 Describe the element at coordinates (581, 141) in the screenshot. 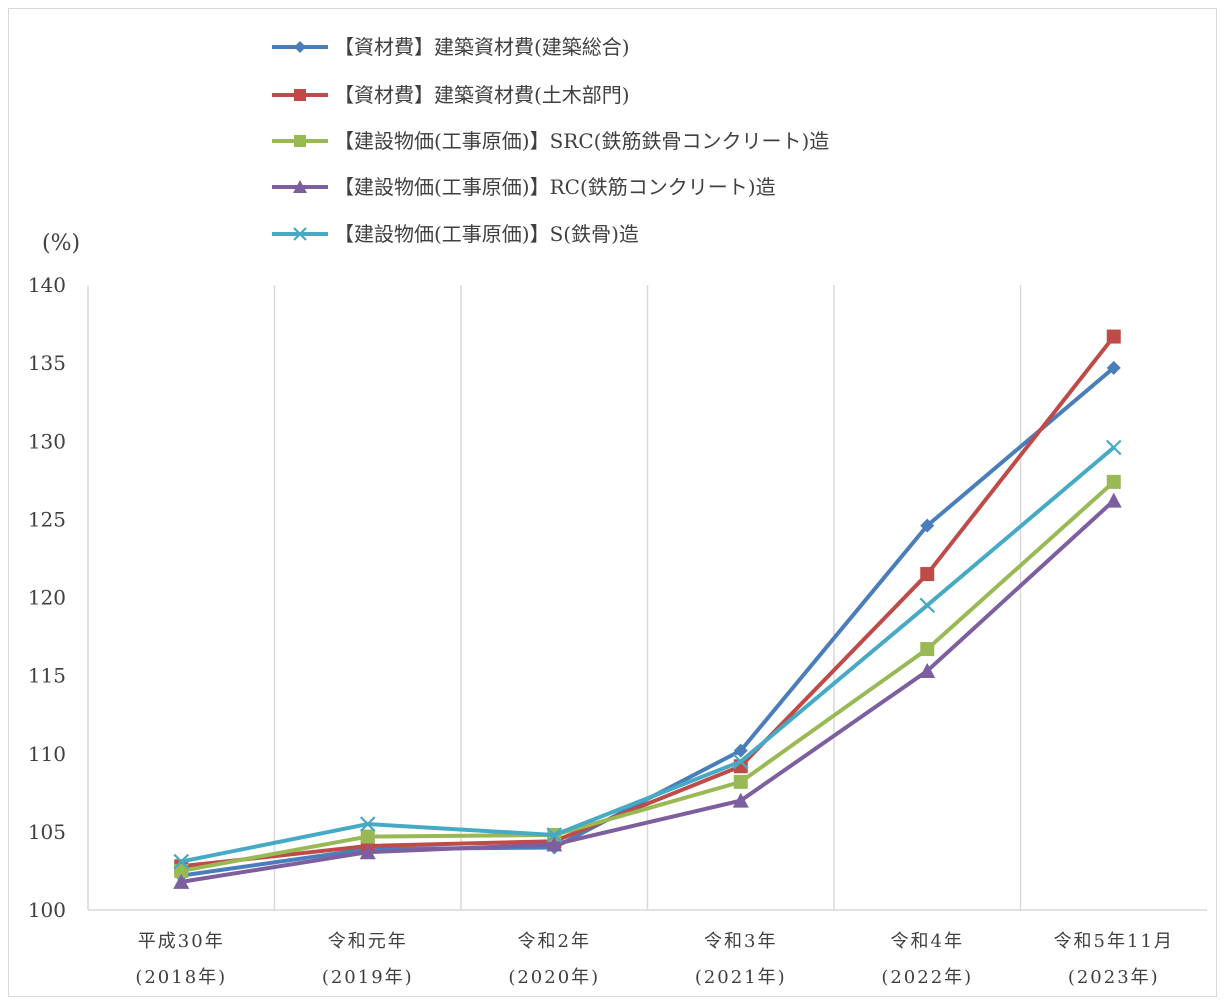

I see `legend-label: 【建設物価(工事原価)】SRC(鉄筋鉄骨コンクリート)造` at that location.